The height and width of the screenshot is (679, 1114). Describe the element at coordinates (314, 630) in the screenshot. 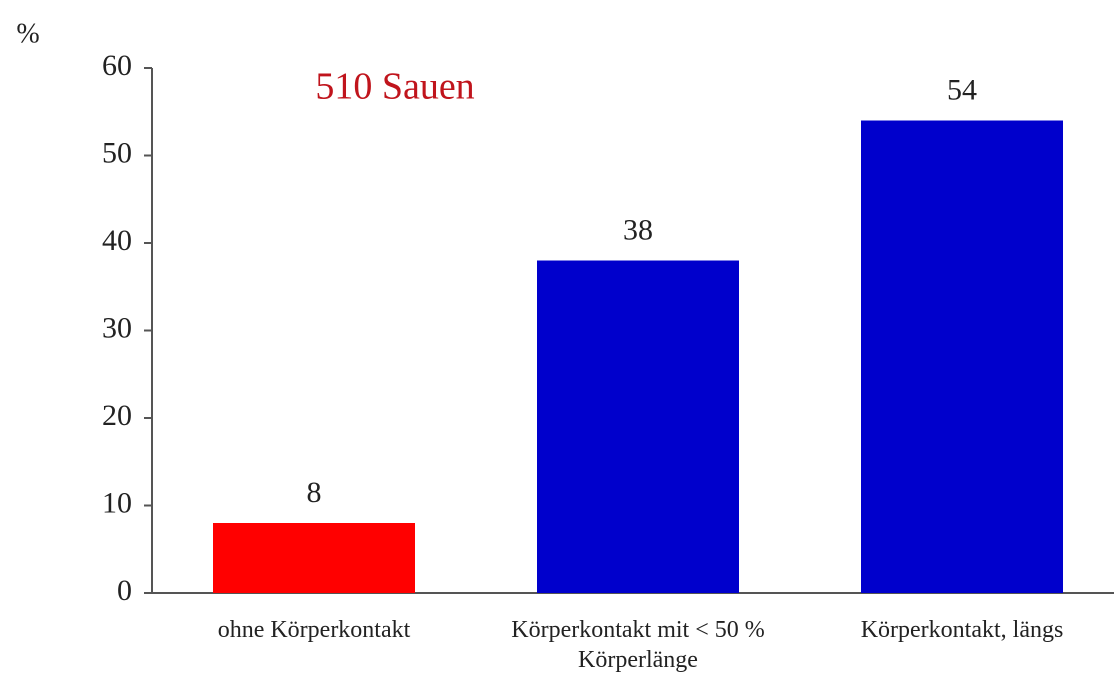

I see `x-tick-label: ohne Körperkontakt` at that location.